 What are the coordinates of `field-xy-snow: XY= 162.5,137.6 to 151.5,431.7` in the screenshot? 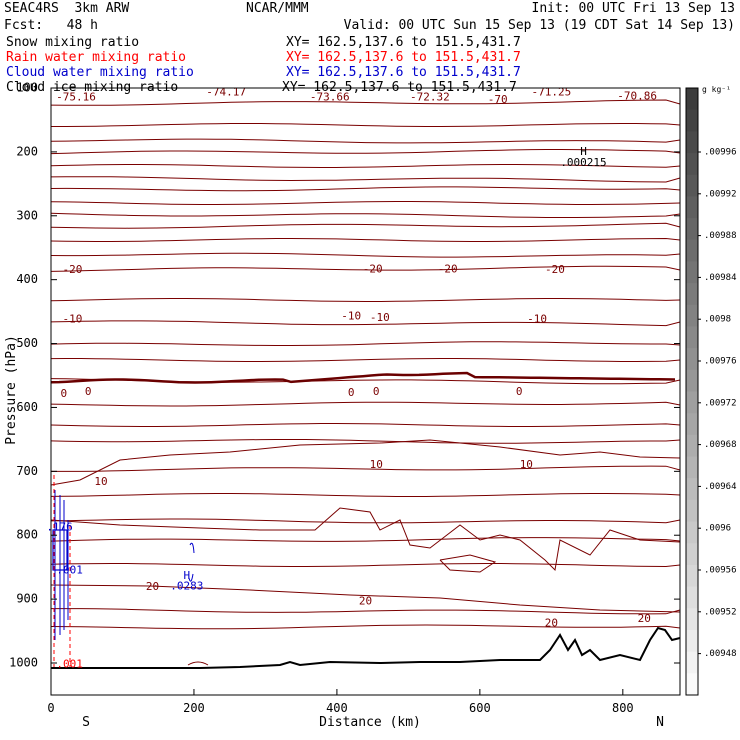 It's located at (403, 42).